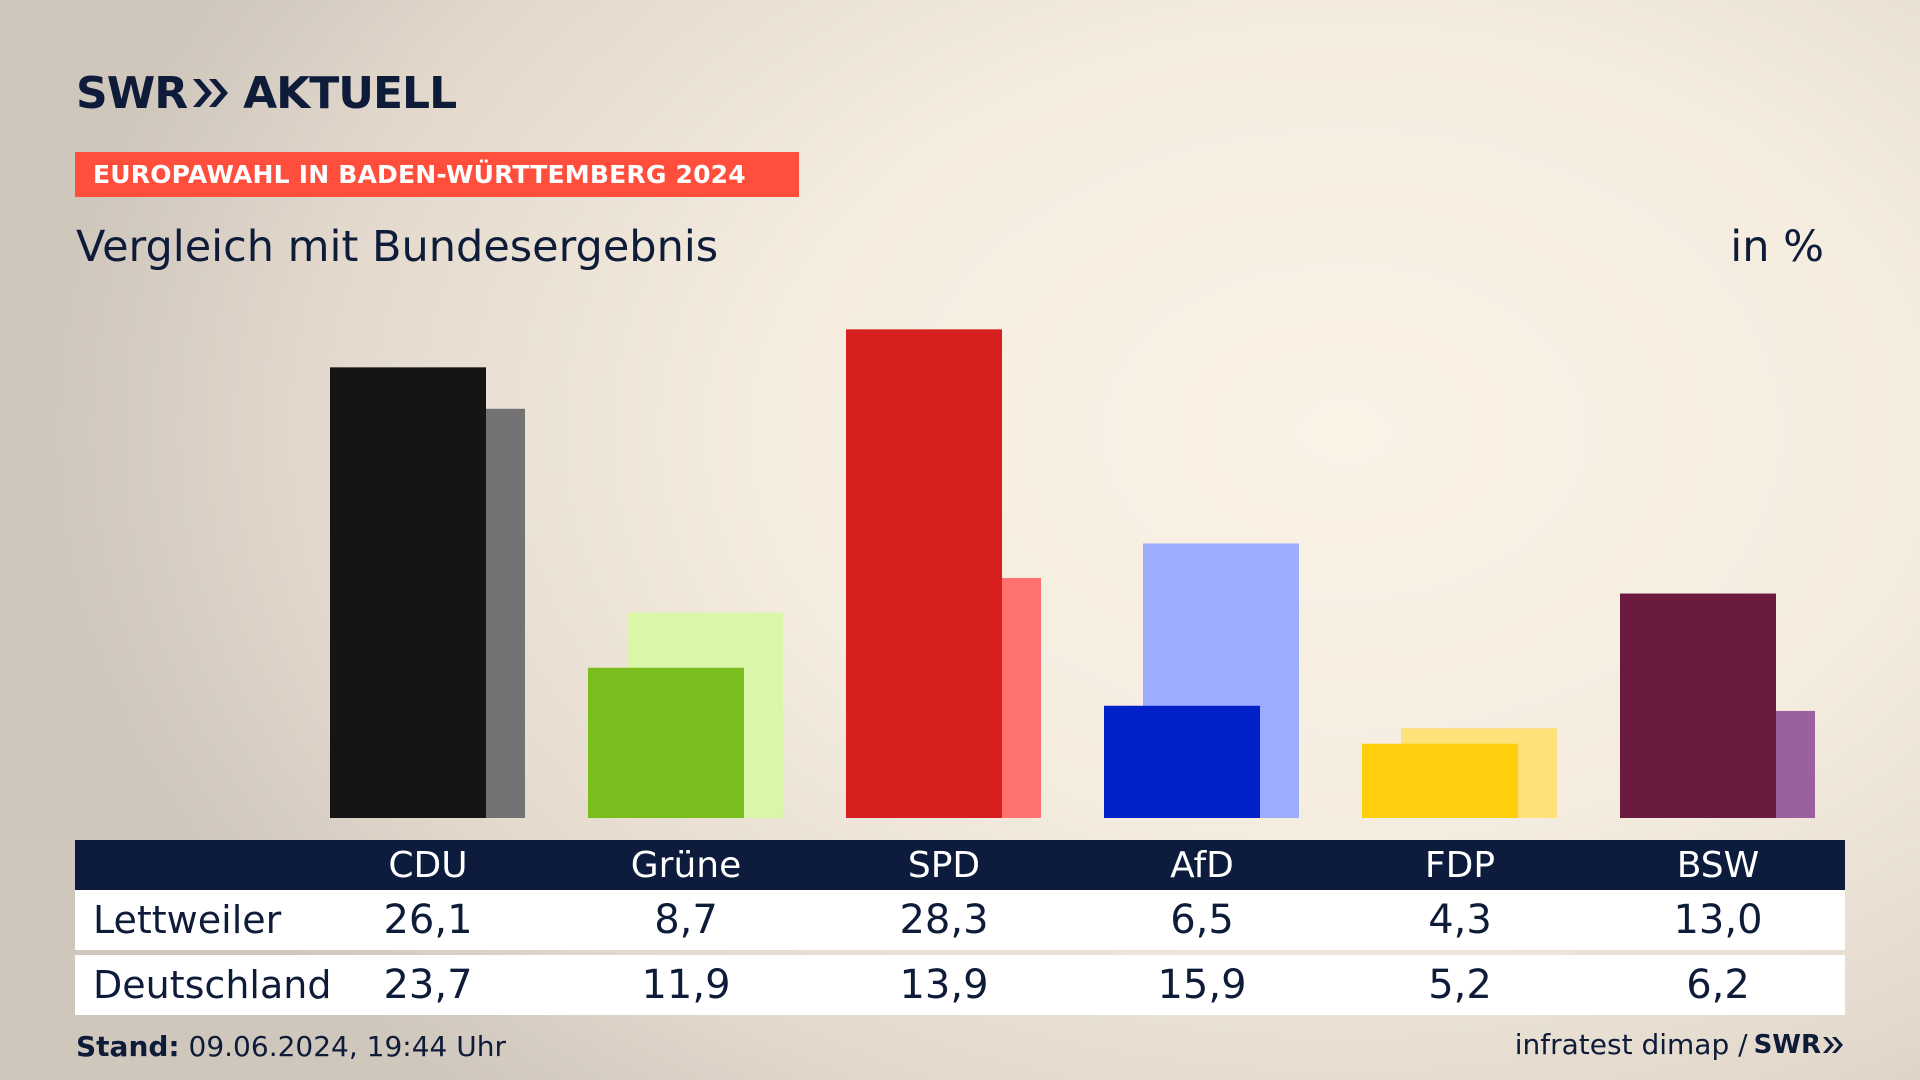  I want to click on bar-cdu-lettweiler, so click(408, 592).